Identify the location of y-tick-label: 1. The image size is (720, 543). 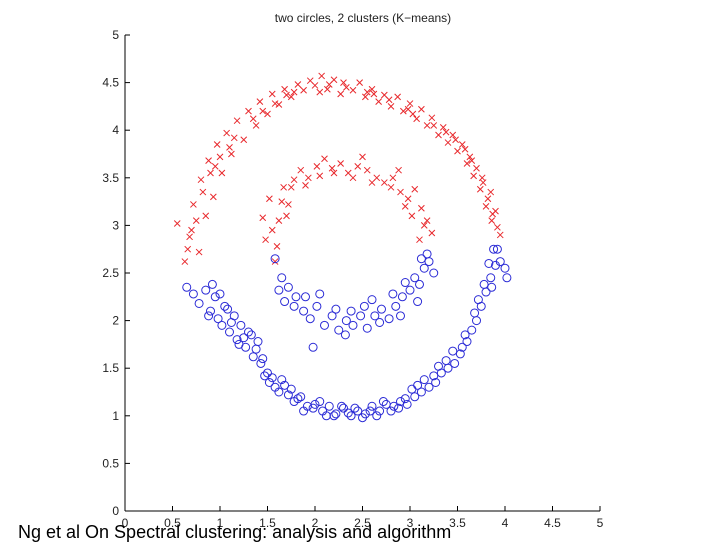
(115, 416).